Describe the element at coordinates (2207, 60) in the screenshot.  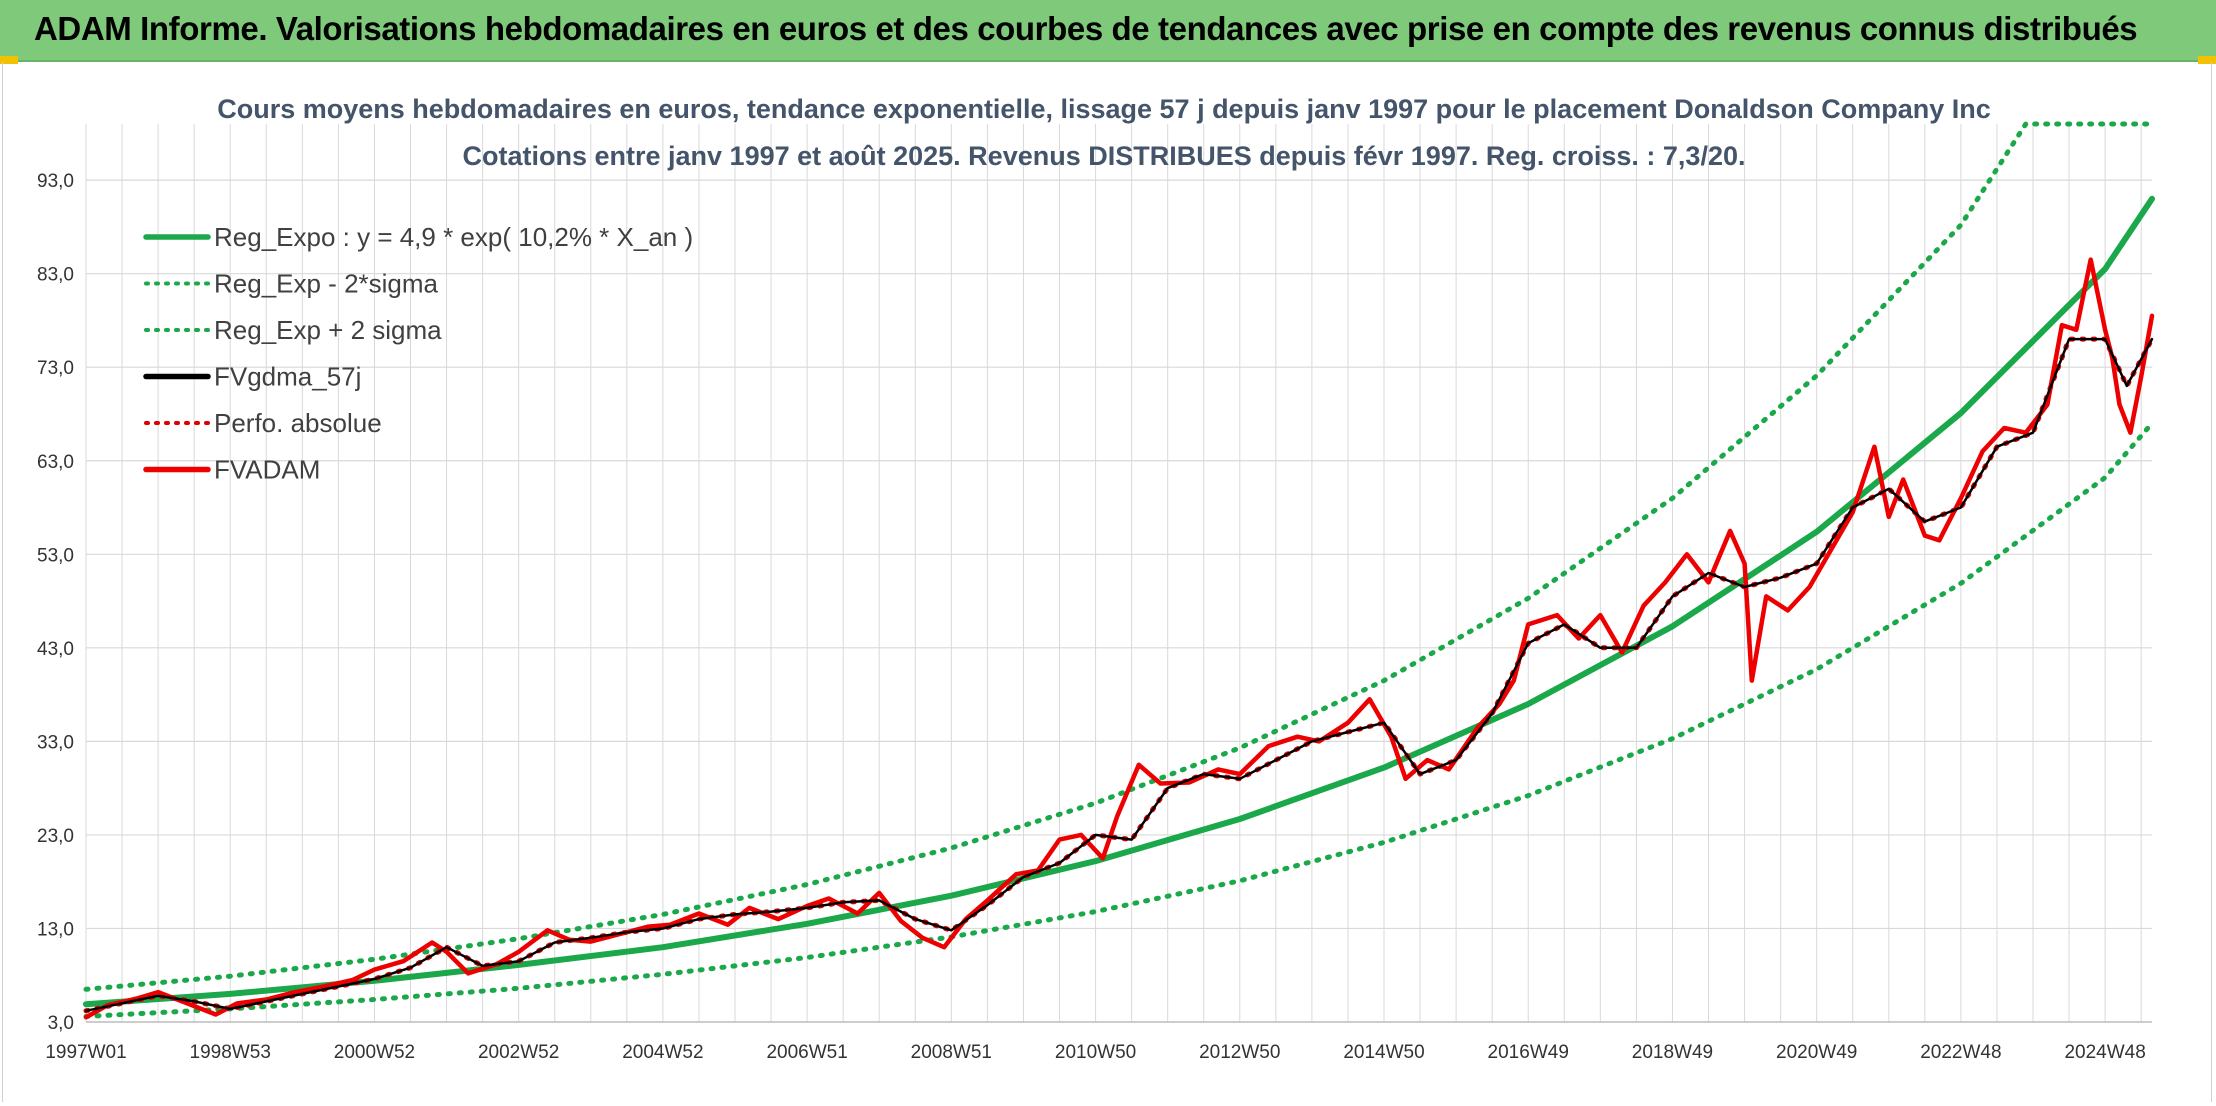
I see `corner-mark-top-right` at that location.